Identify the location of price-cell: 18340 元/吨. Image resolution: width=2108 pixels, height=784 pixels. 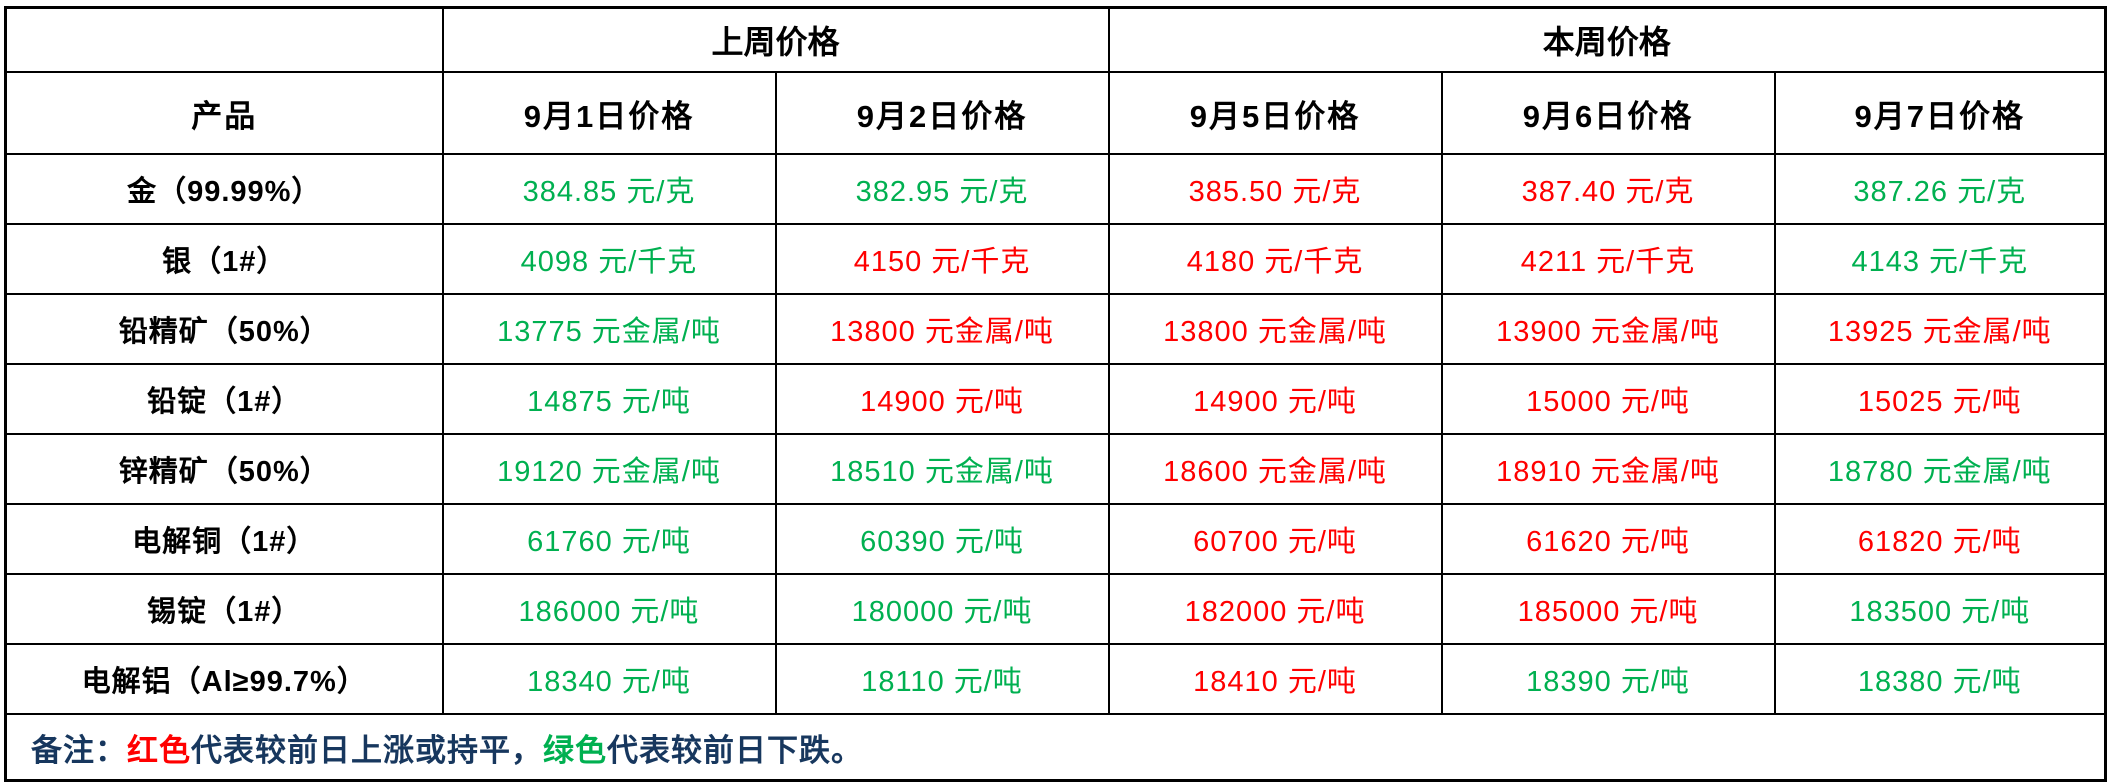
(609, 679).